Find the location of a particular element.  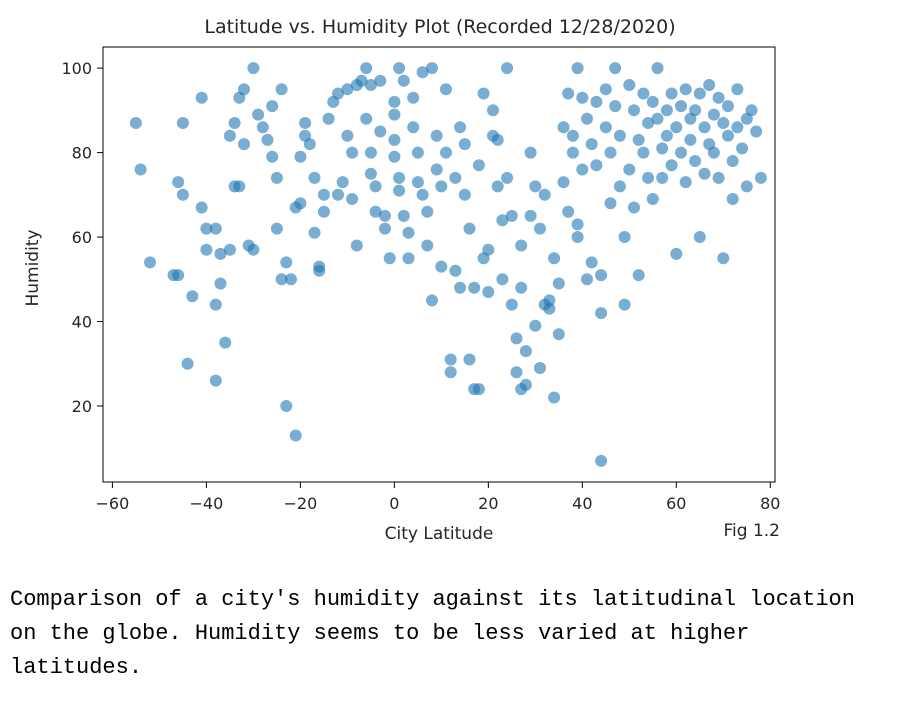

y-tick-label: 60 is located at coordinates (82, 237).